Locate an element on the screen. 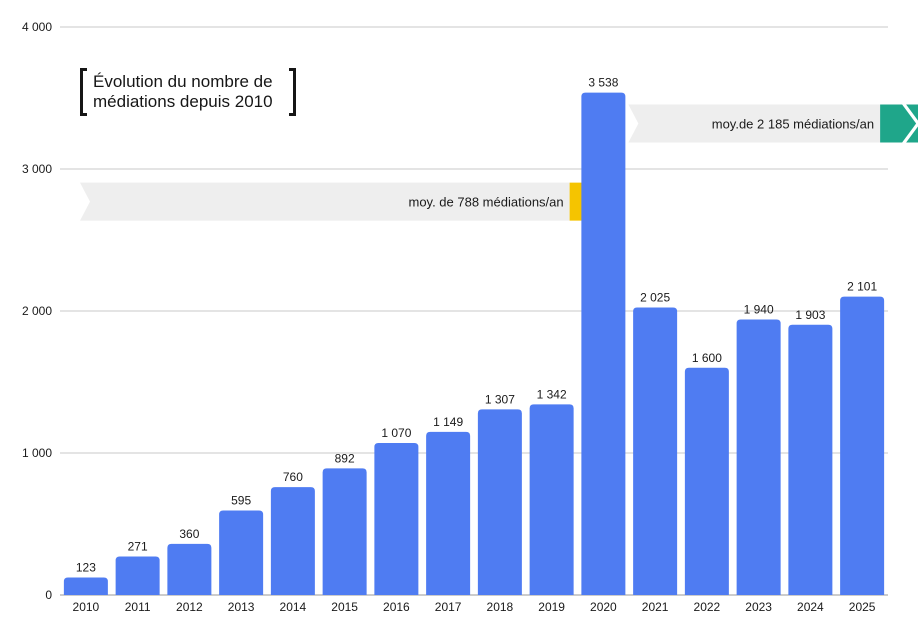 This screenshot has width=918, height=634. chart-title-line-2: médiations depuis 2010 is located at coordinates (183, 101).